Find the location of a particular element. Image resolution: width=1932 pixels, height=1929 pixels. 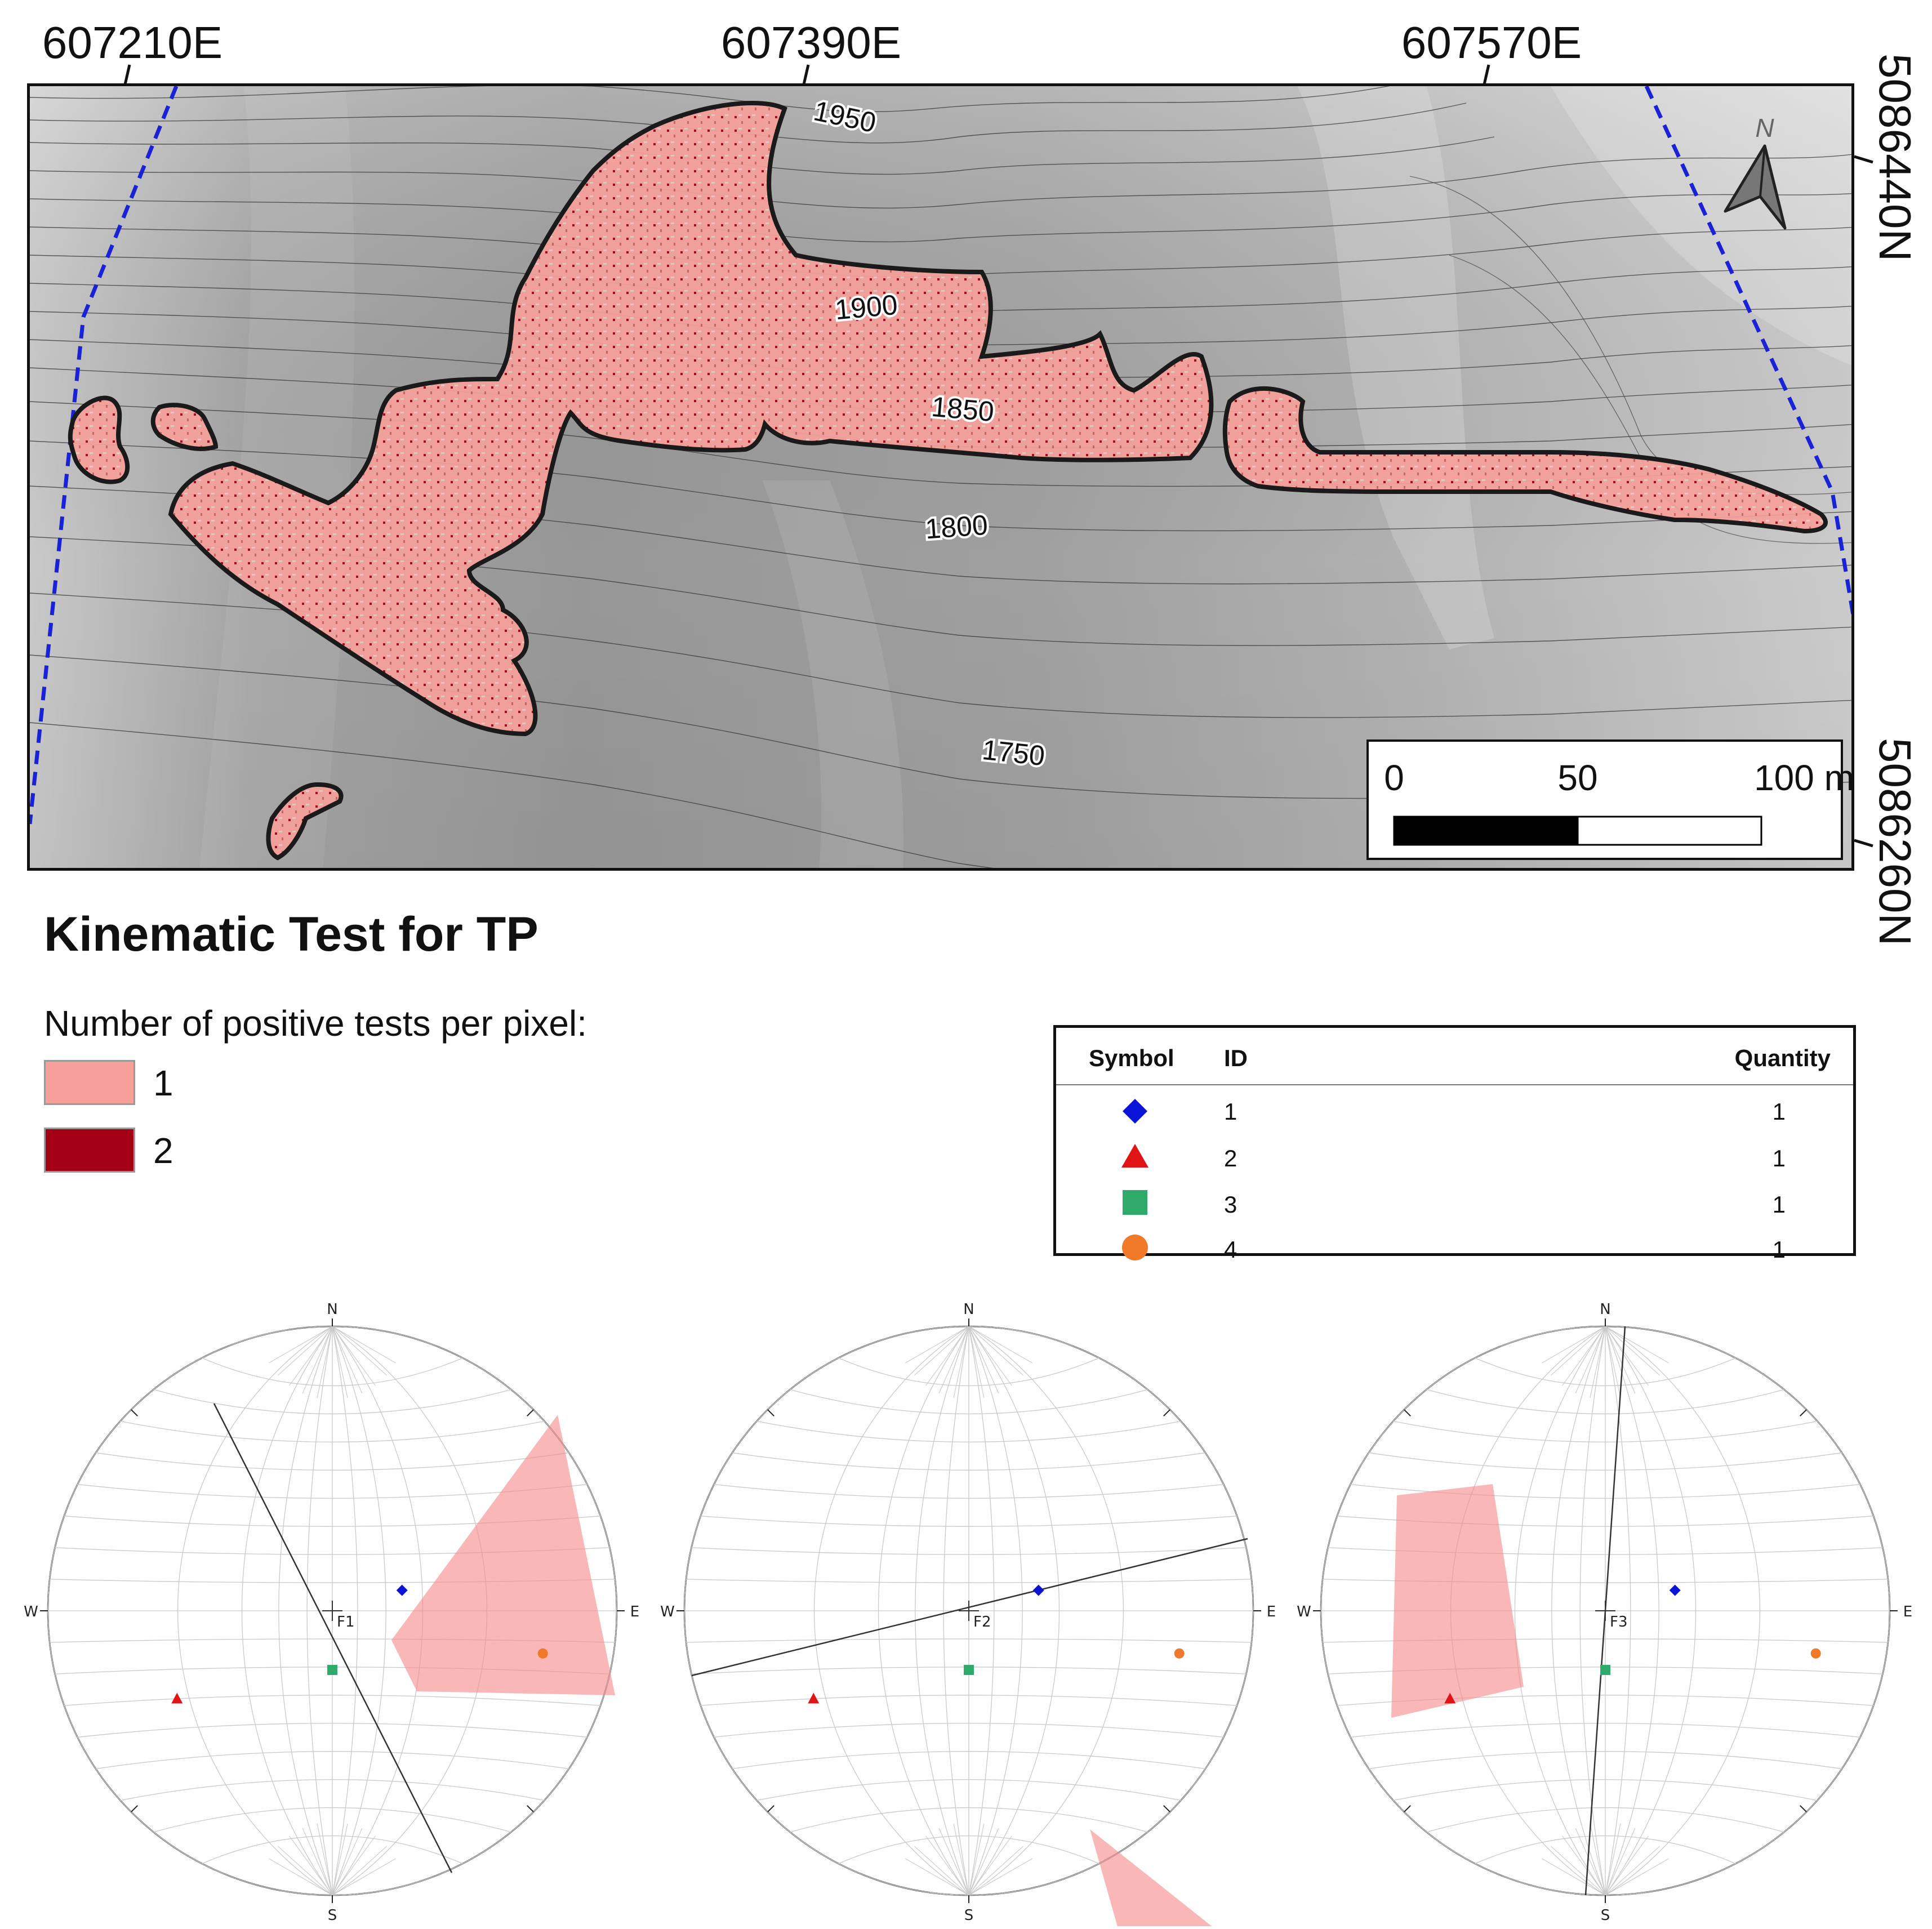

scale-bar: 0 50 100 m is located at coordinates (1610, 799).